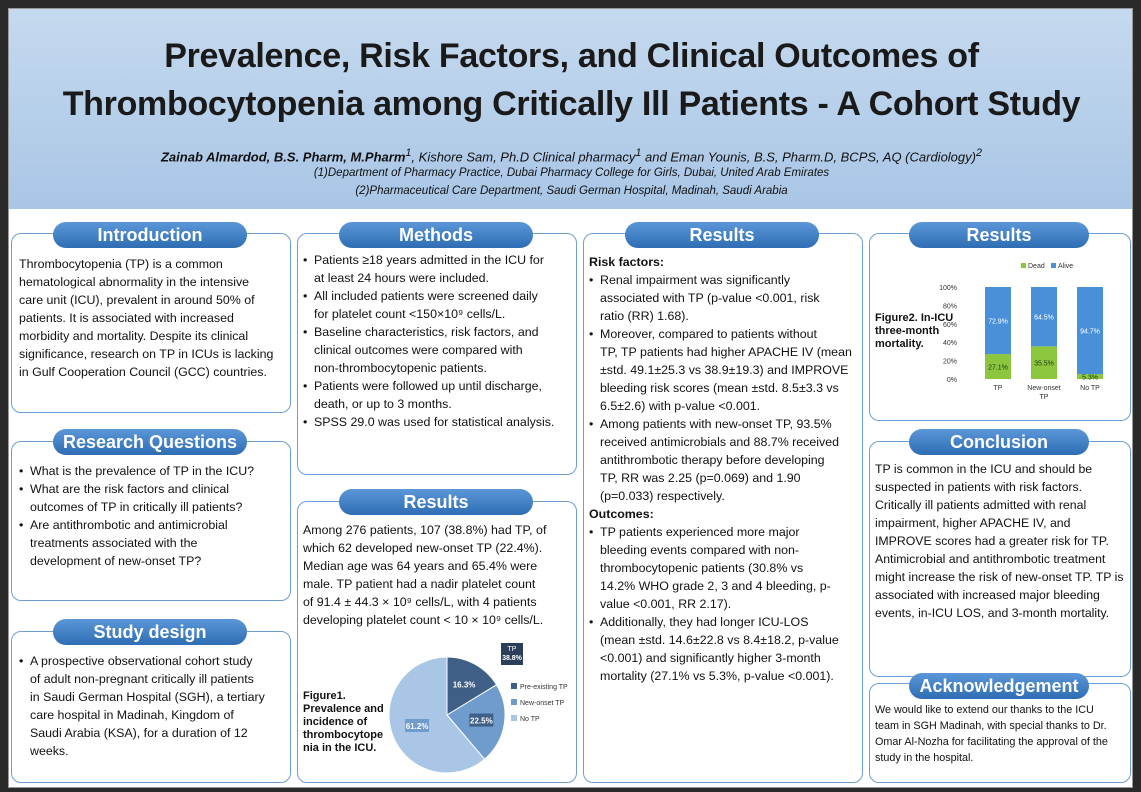 This screenshot has width=1141, height=792. Describe the element at coordinates (695, 280) in the screenshot. I see `bullet-line: Renal impairment was significantly` at that location.